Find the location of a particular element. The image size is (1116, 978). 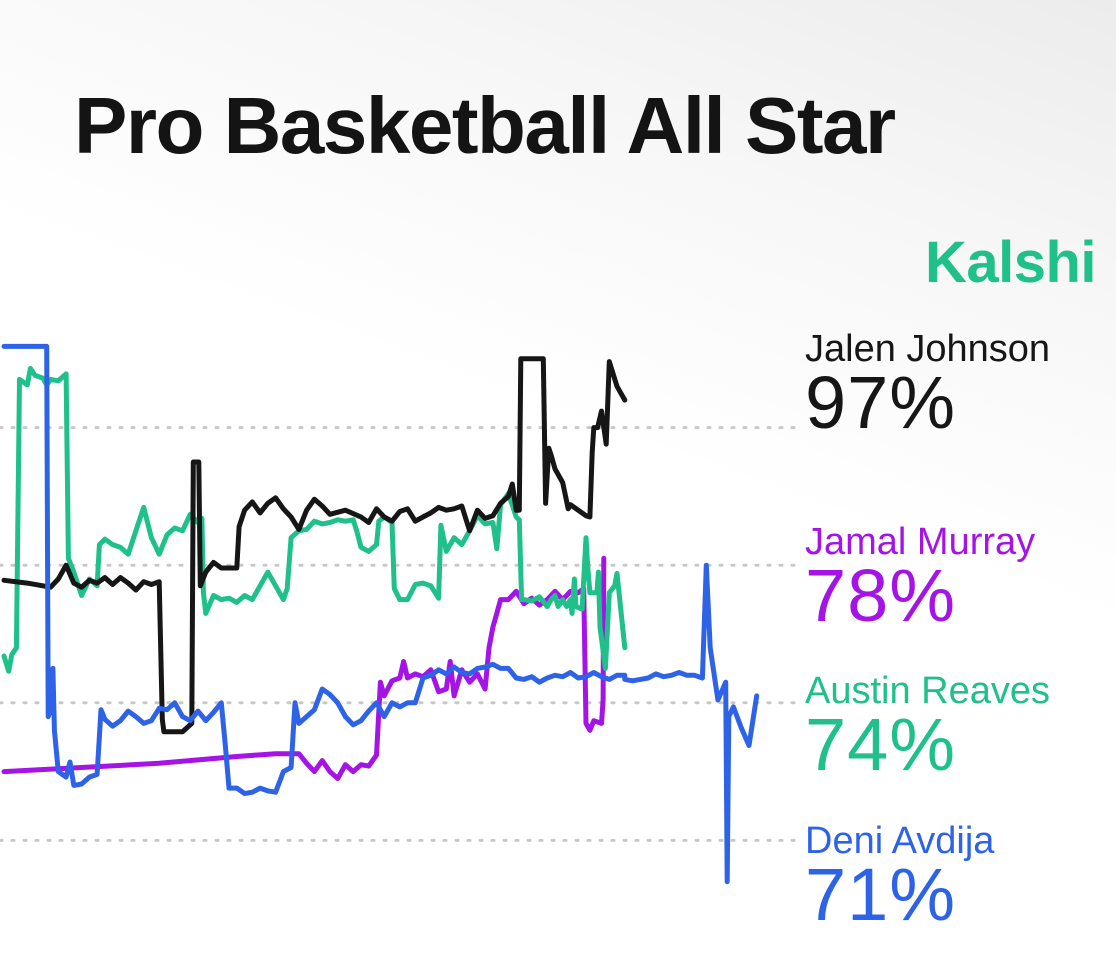

brand-logo: Kalshi is located at coordinates (1010, 262).